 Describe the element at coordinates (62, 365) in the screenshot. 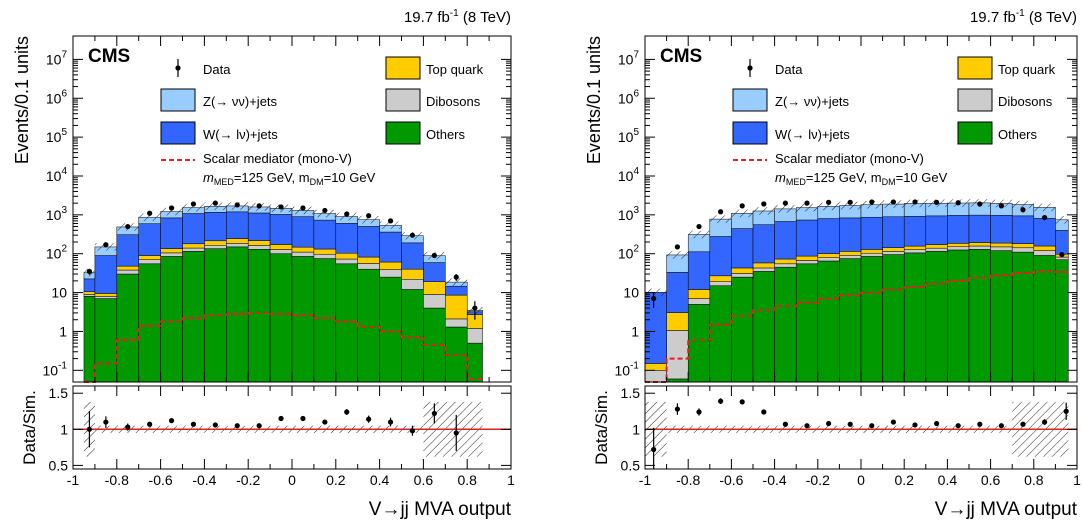

I see `y-tick-exponent: -1` at that location.